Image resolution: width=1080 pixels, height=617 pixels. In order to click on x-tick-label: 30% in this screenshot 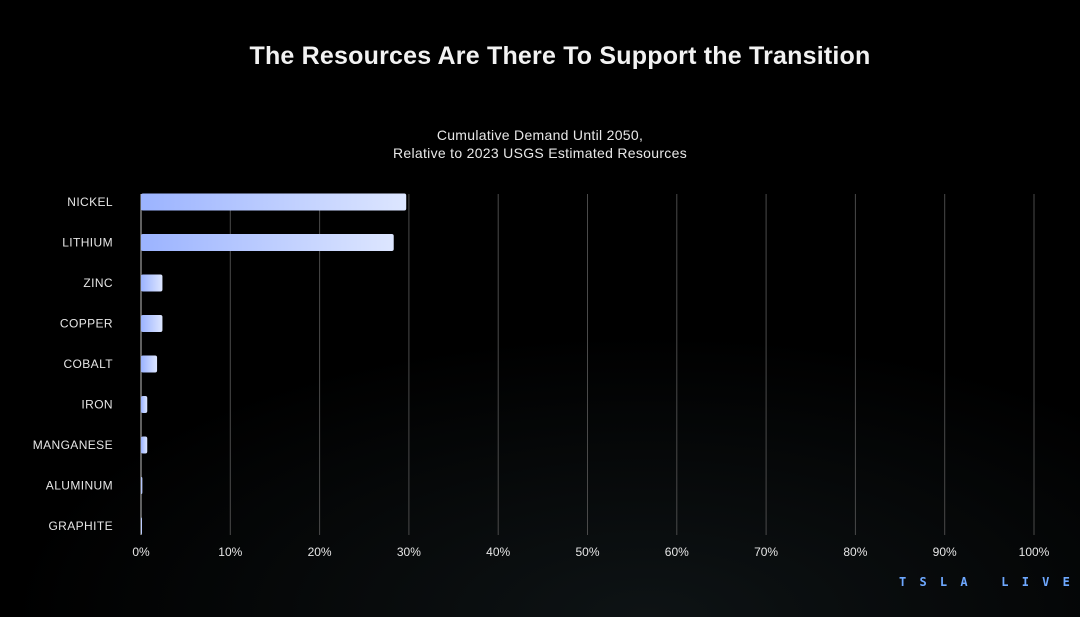, I will do `click(409, 552)`.